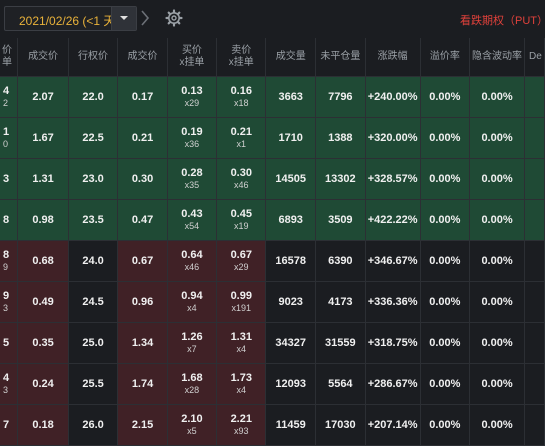  I want to click on strike-price: 25.0, so click(93, 343).